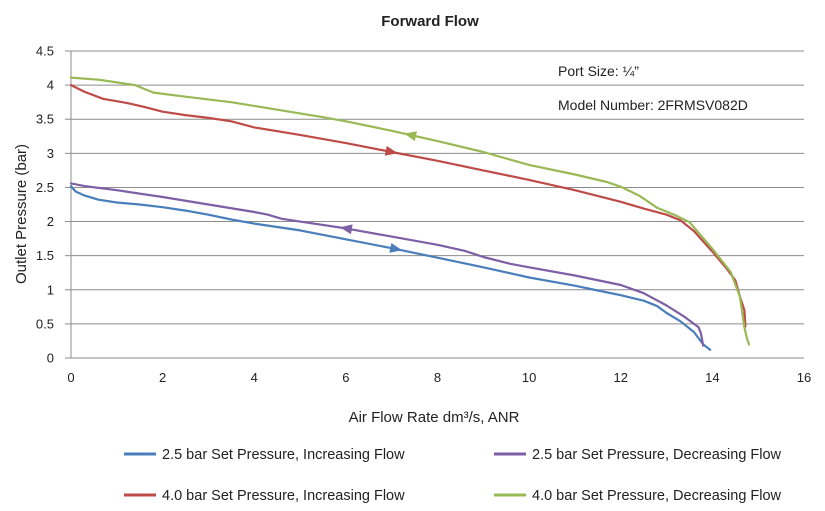  What do you see at coordinates (410, 136) in the screenshot?
I see `direction-arrow-4-0-bar-set-pressure-decreasing-flow` at bounding box center [410, 136].